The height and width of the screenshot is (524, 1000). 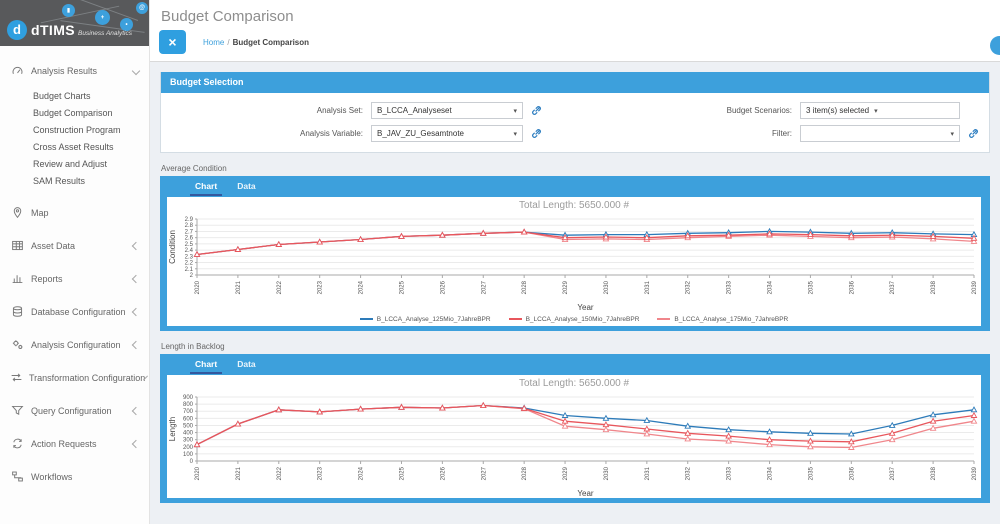 I want to click on analysis-variable-label: Analysis Variable:, so click(x=331, y=133).